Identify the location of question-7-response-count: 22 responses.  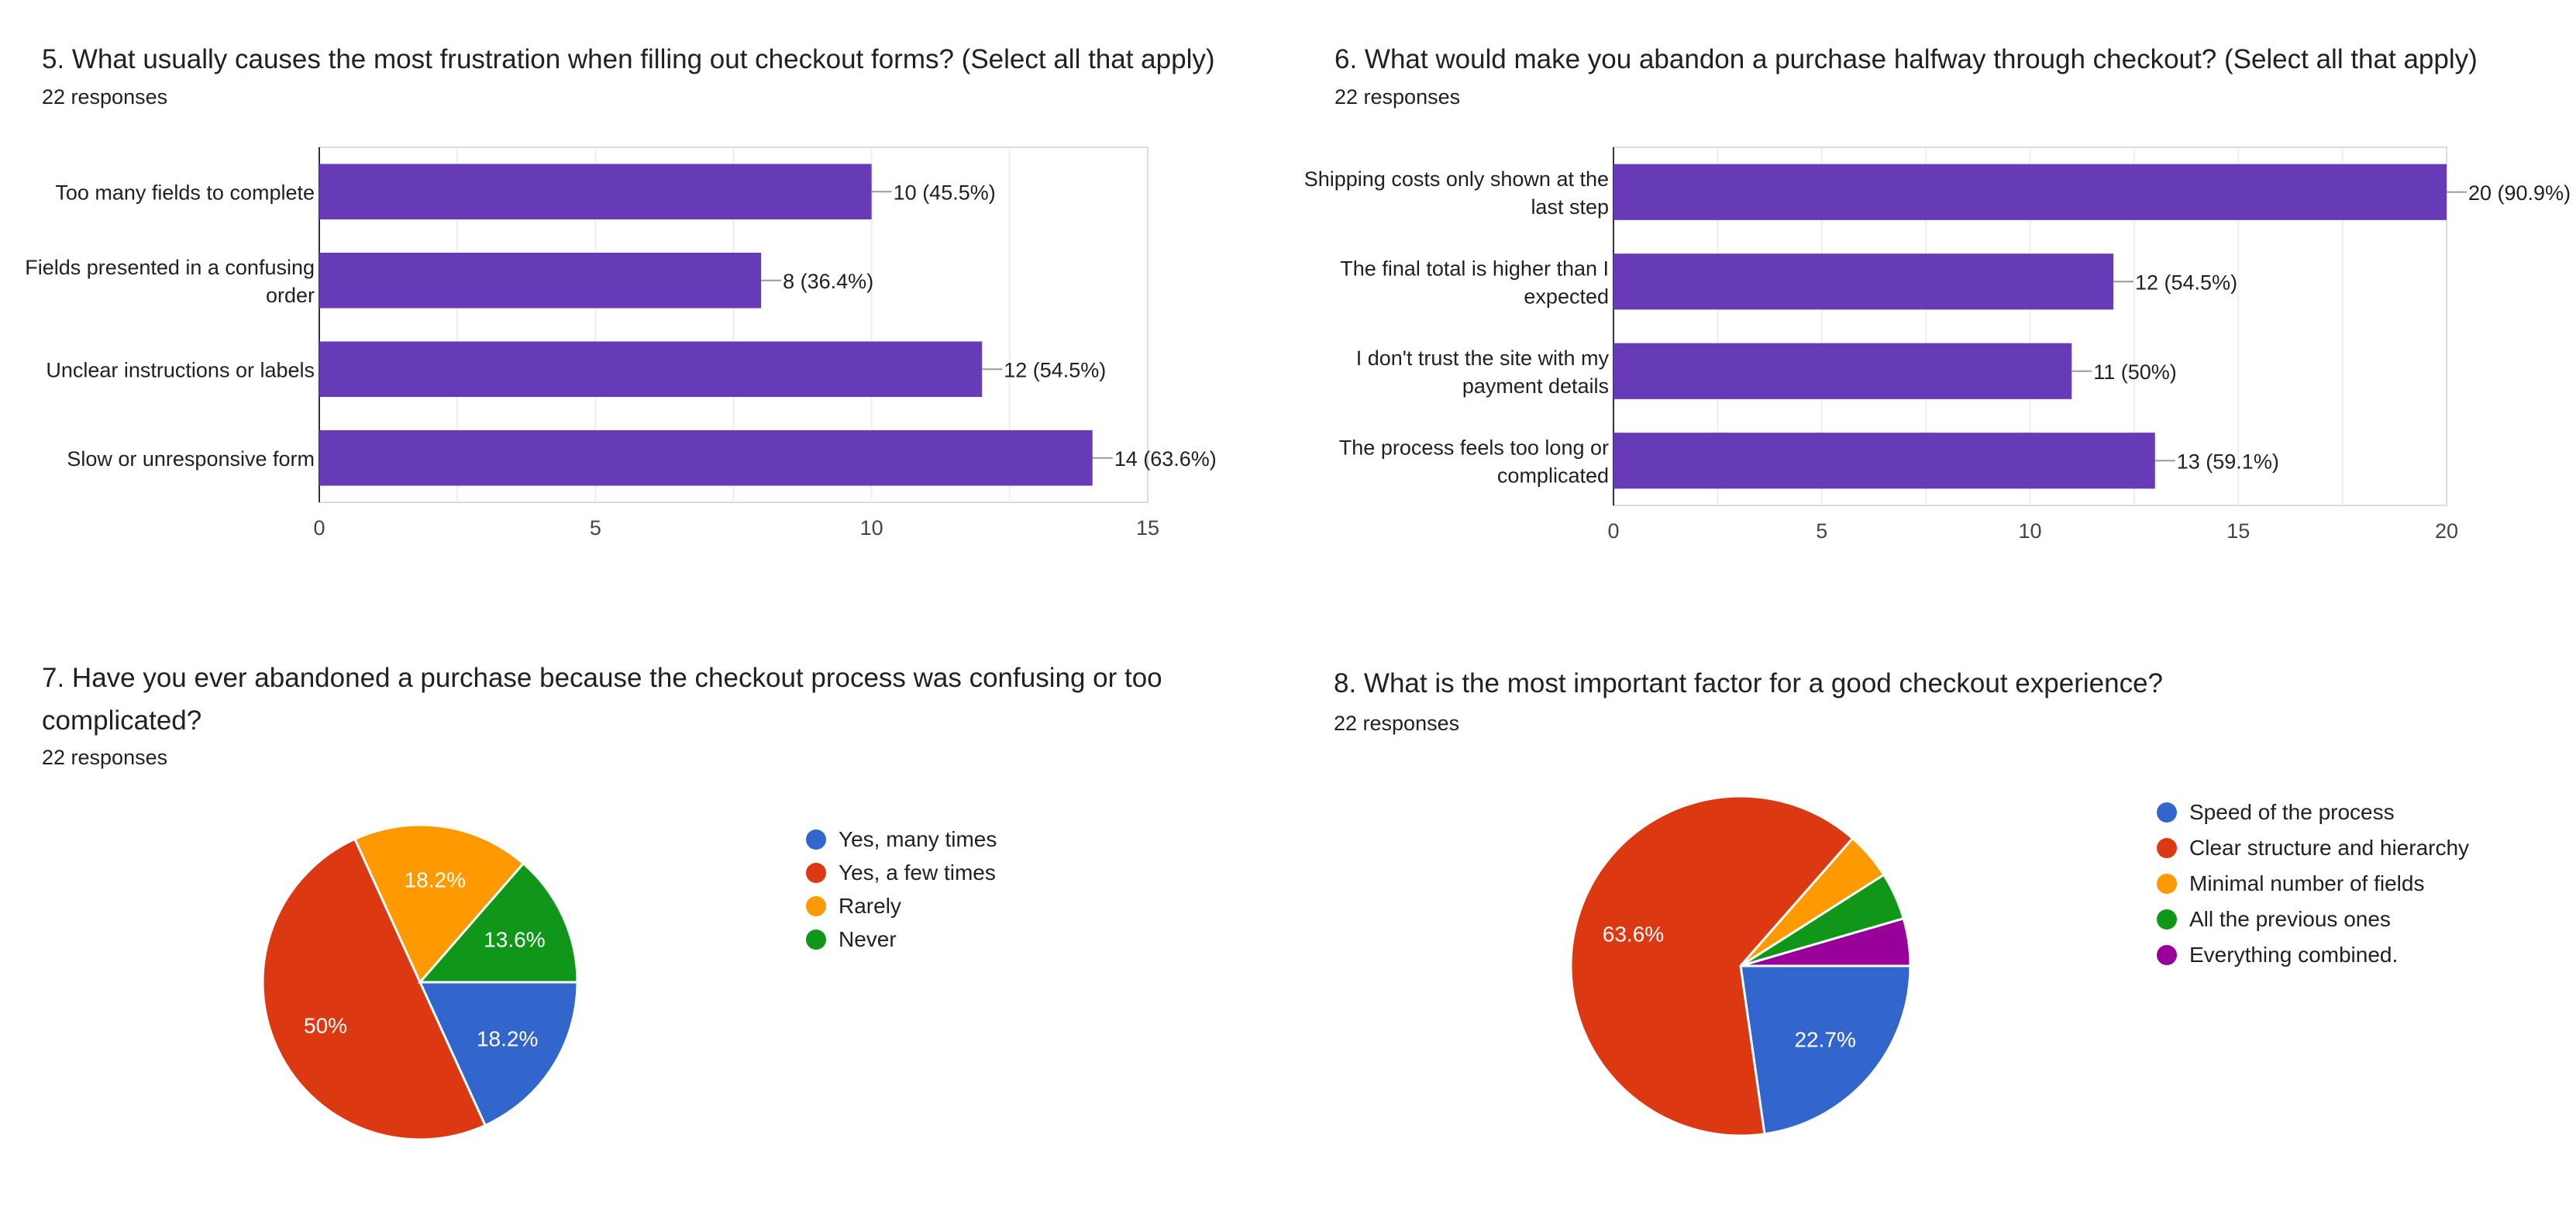
(105, 757).